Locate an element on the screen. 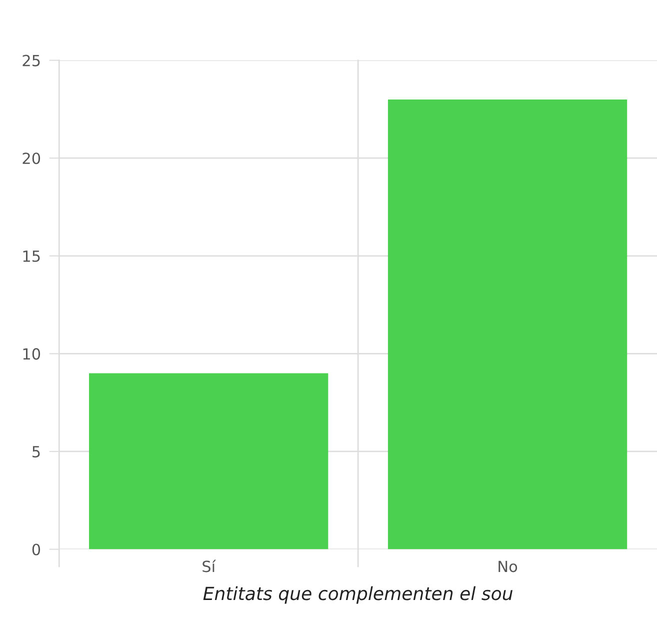 The height and width of the screenshot is (635, 657). x-tick-label: Sí is located at coordinates (209, 566).